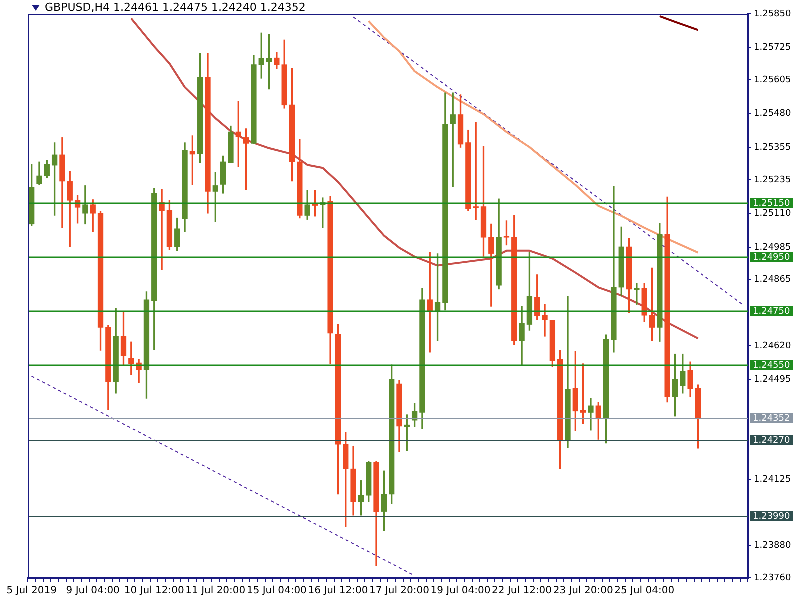 The image size is (800, 600). Describe the element at coordinates (460, 591) in the screenshot. I see `x-tick-label: 19 Jul 04:00` at that location.